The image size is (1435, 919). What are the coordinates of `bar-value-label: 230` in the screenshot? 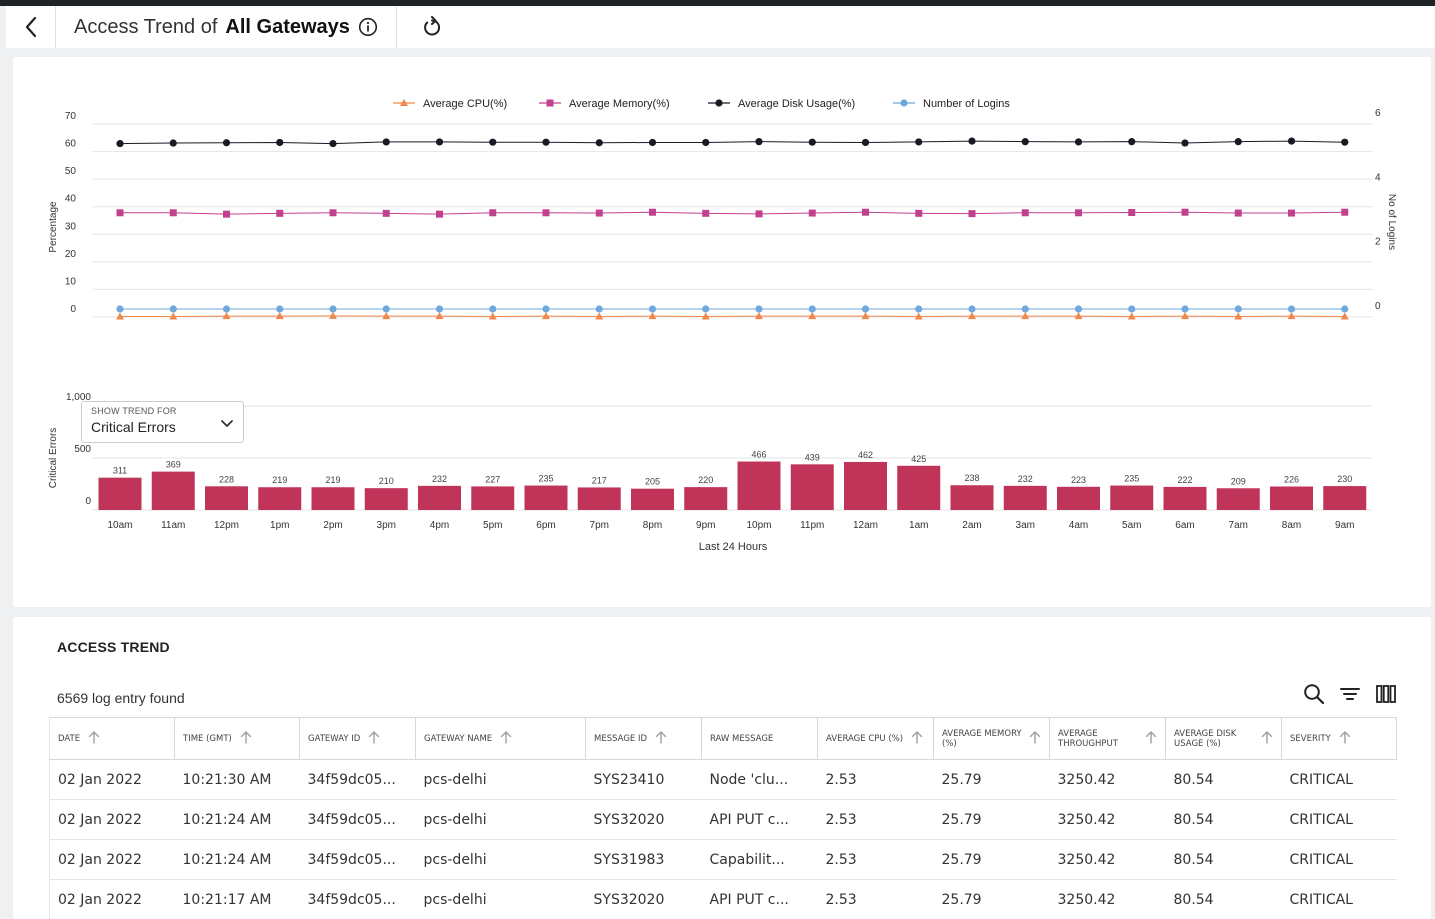 It's located at (1344, 479).